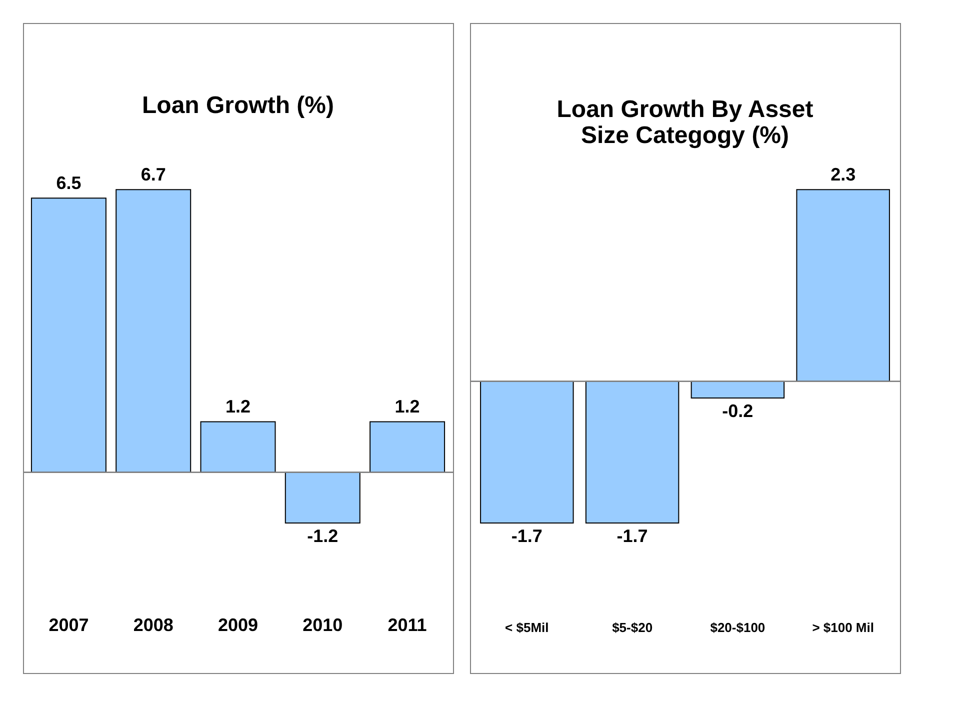 Image resolution: width=957 pixels, height=720 pixels. What do you see at coordinates (738, 627) in the screenshot?
I see `x-tick-label: $20-$100` at bounding box center [738, 627].